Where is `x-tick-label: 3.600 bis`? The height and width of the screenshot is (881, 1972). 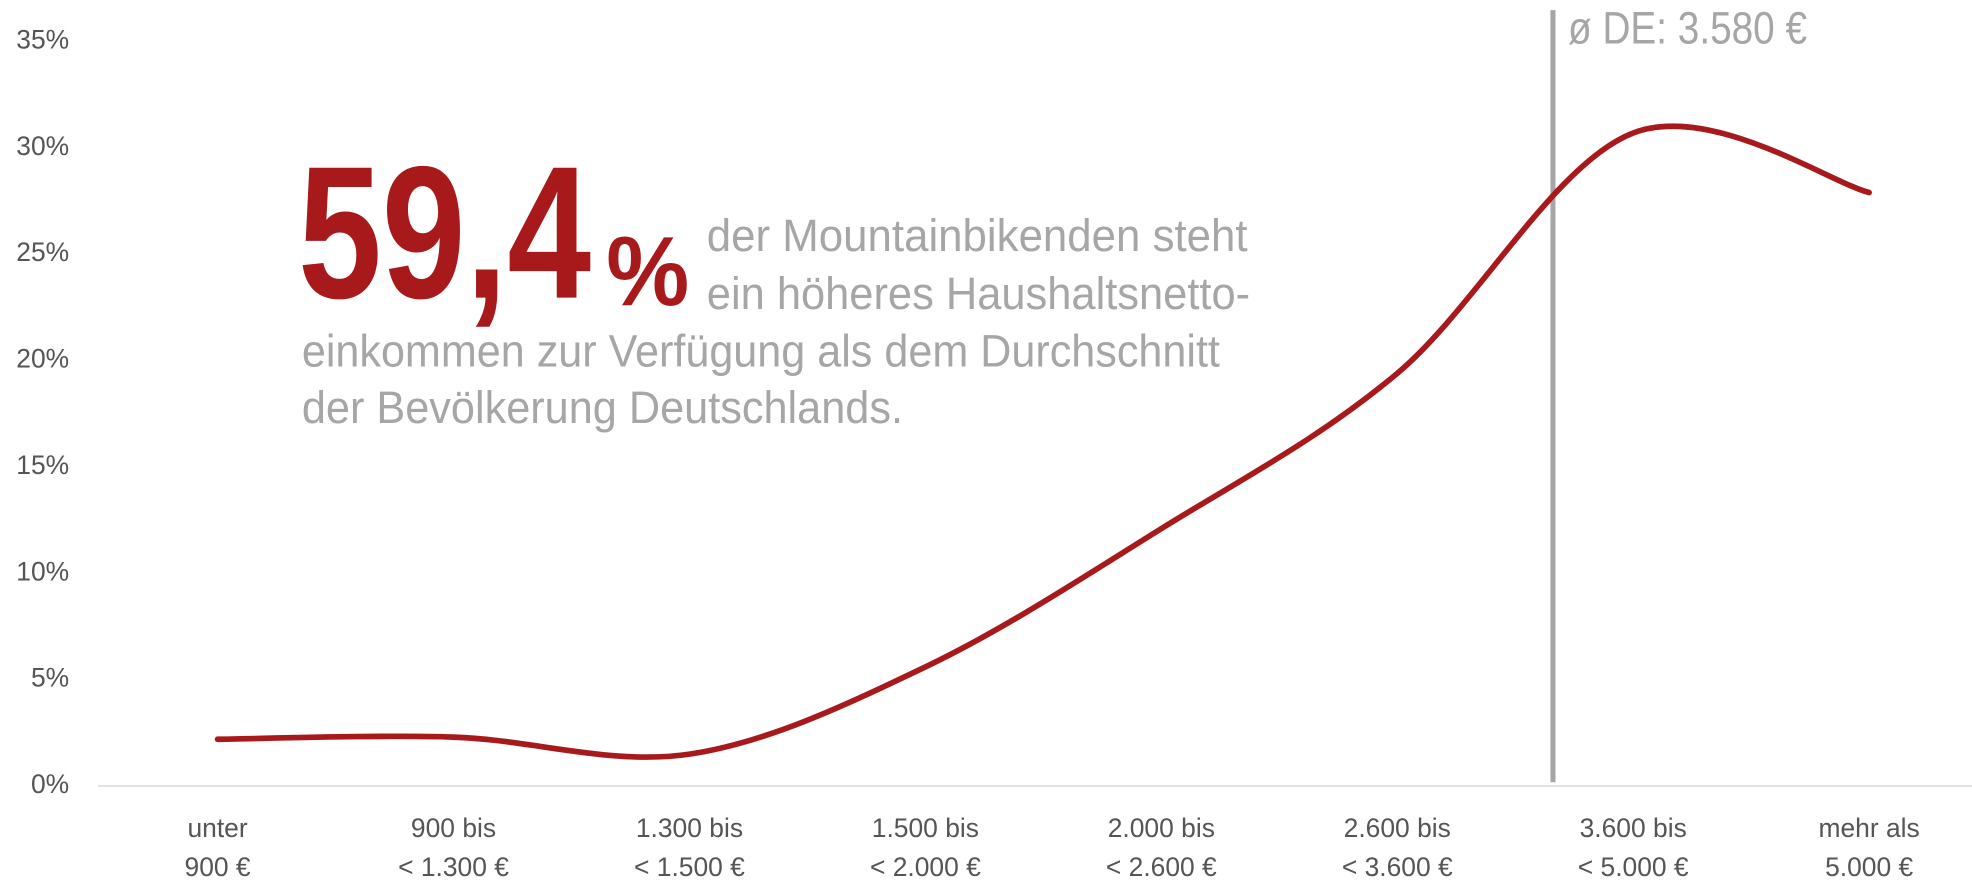 x-tick-label: 3.600 bis is located at coordinates (1633, 828).